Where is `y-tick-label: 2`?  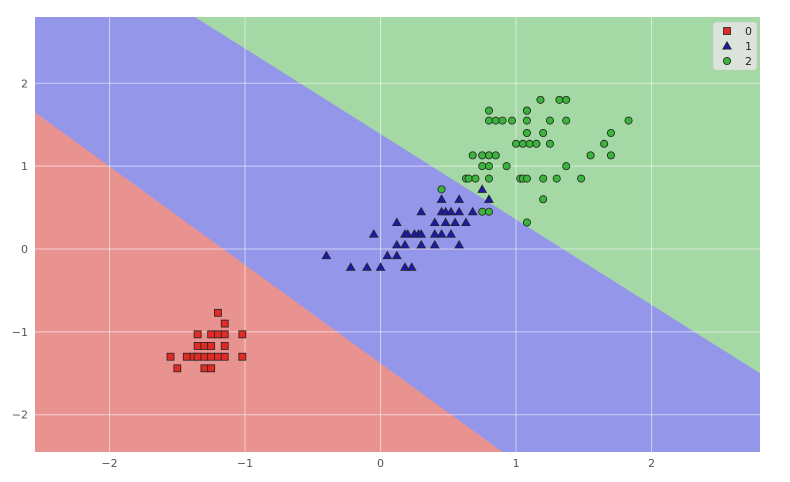 y-tick-label: 2 is located at coordinates (24, 83).